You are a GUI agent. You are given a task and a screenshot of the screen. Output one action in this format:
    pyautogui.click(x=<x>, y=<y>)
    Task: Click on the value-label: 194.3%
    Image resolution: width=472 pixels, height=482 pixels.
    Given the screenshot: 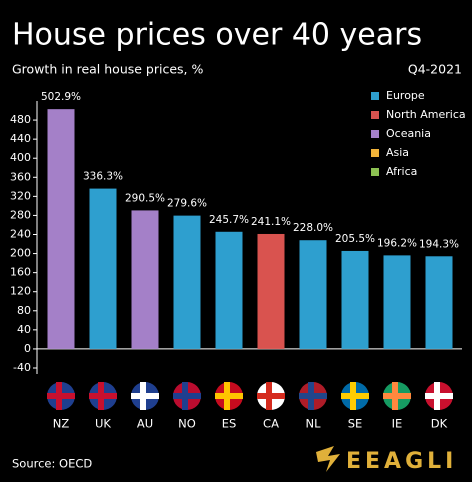 What is the action you would take?
    pyautogui.click(x=439, y=244)
    